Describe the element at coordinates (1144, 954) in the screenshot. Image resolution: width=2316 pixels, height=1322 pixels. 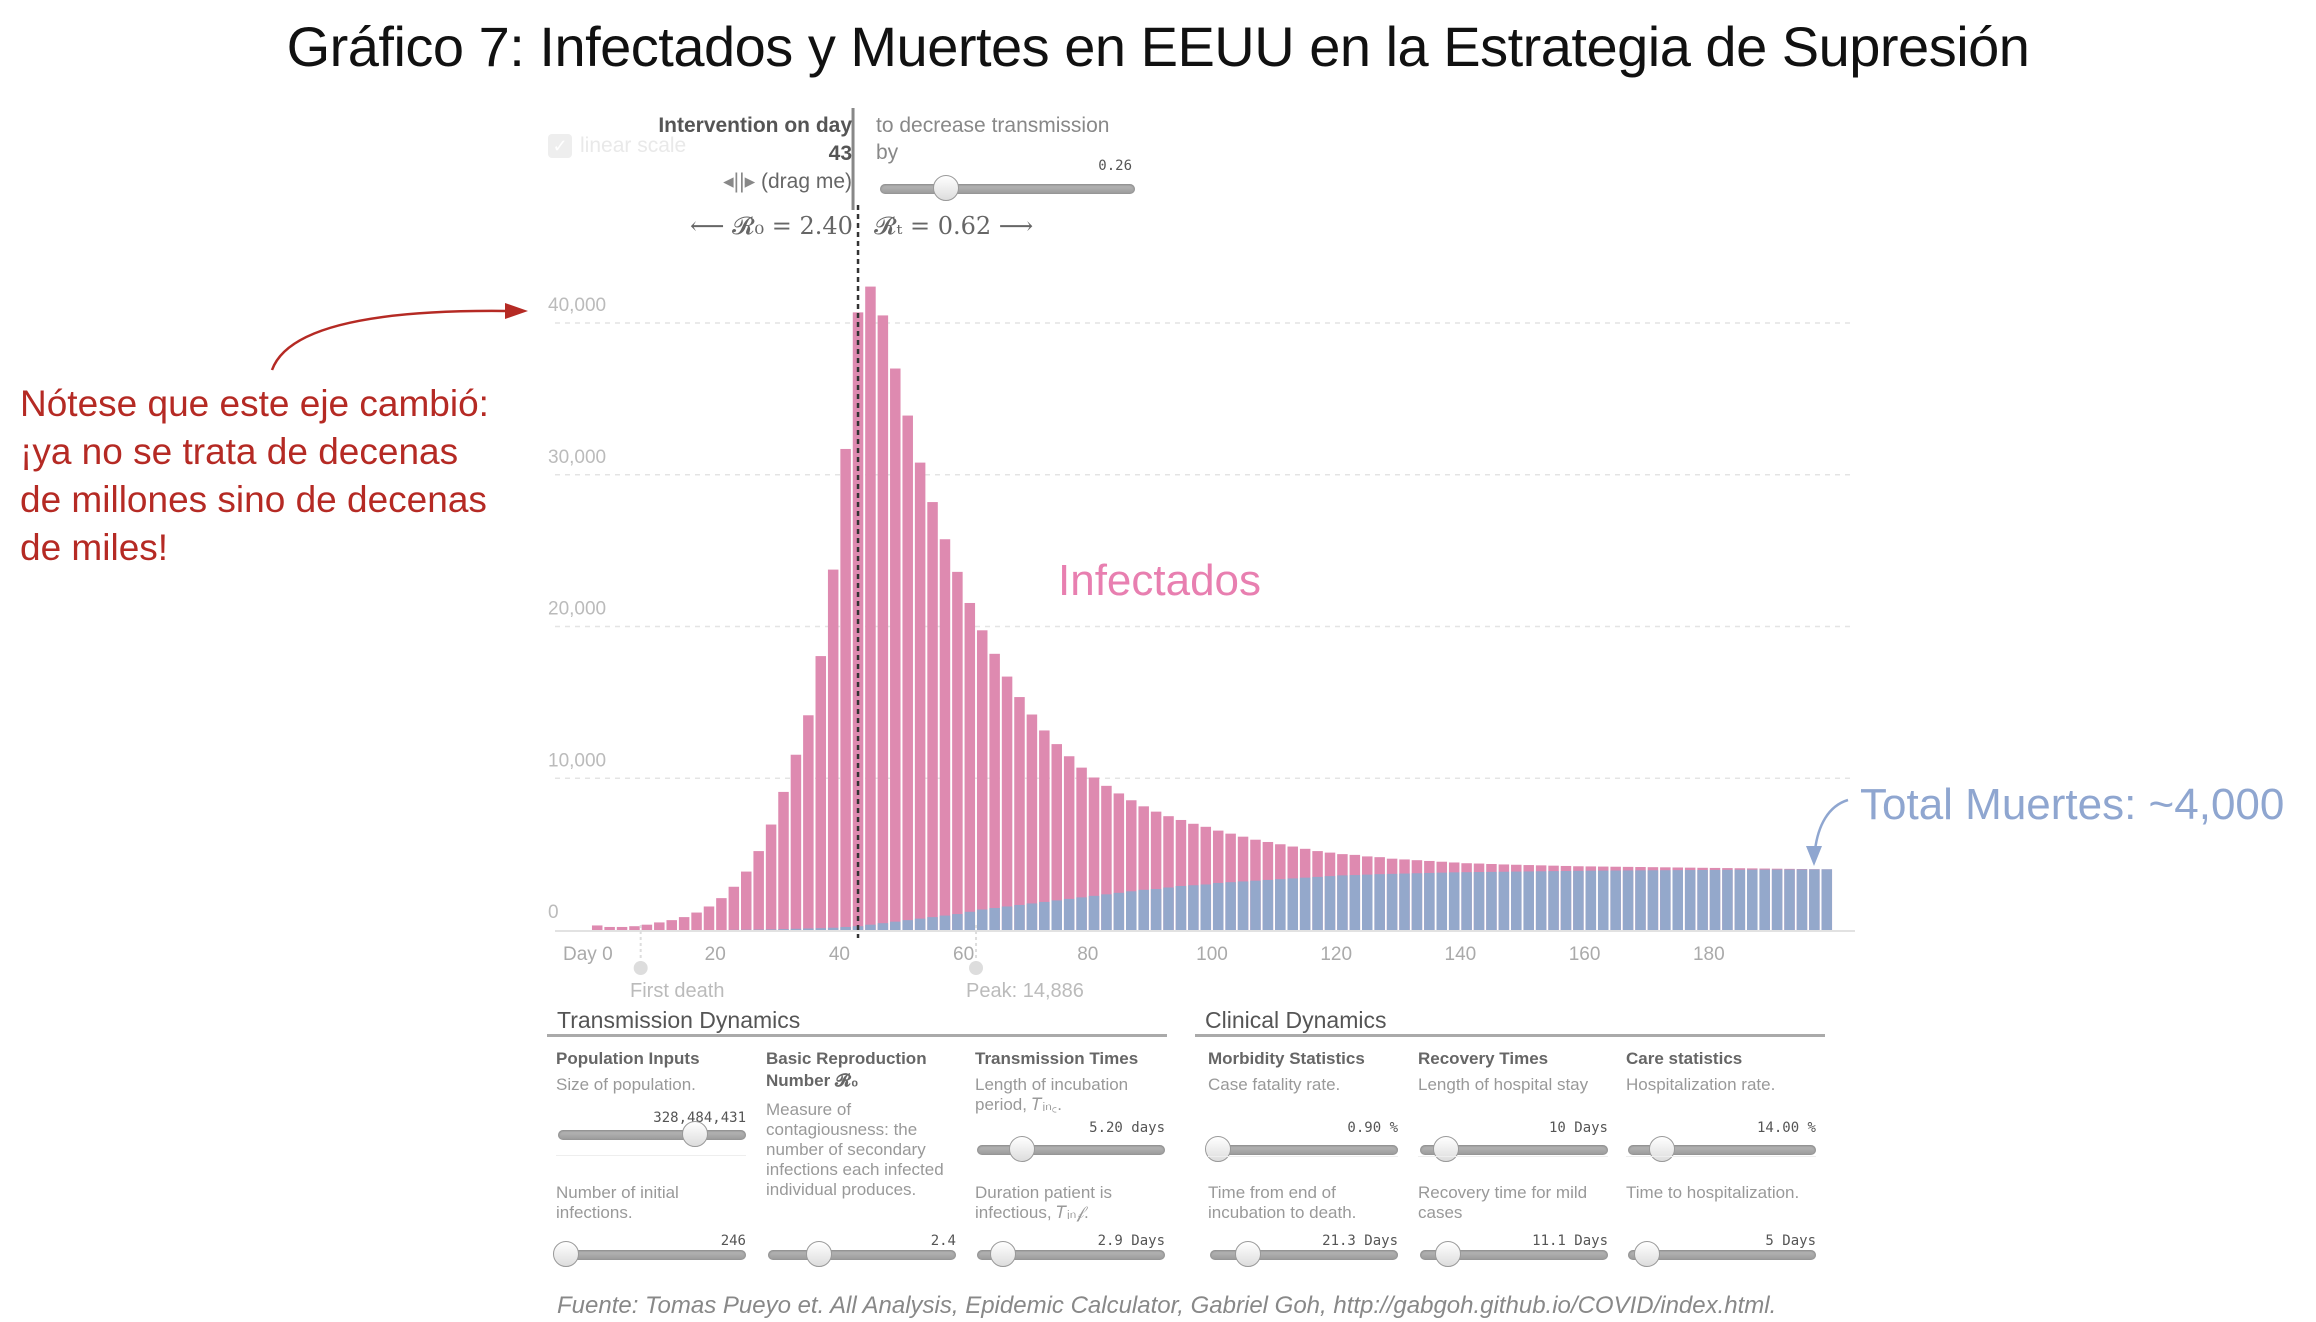
I see `x-axis: Day 0 20 40 60 80 100 120 140 160 180` at that location.